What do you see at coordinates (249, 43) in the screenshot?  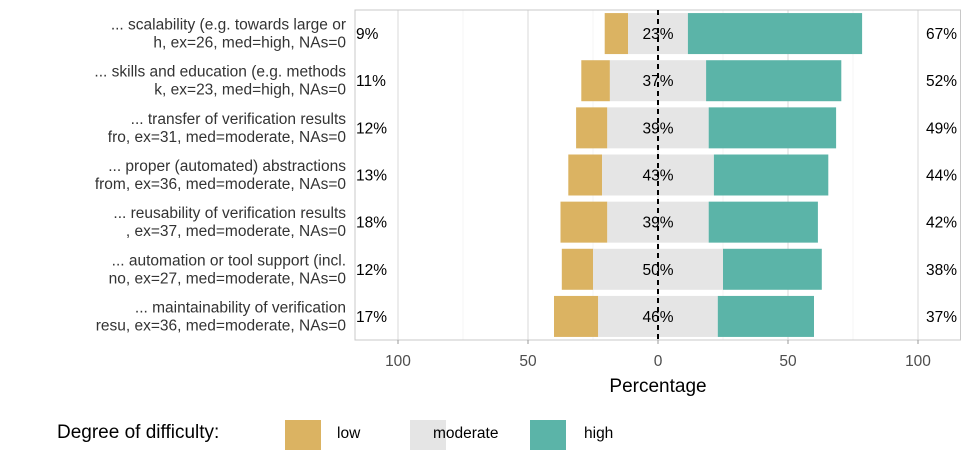 I see `y-axis-label-line: h, ex=26, med=high, NAs=0` at bounding box center [249, 43].